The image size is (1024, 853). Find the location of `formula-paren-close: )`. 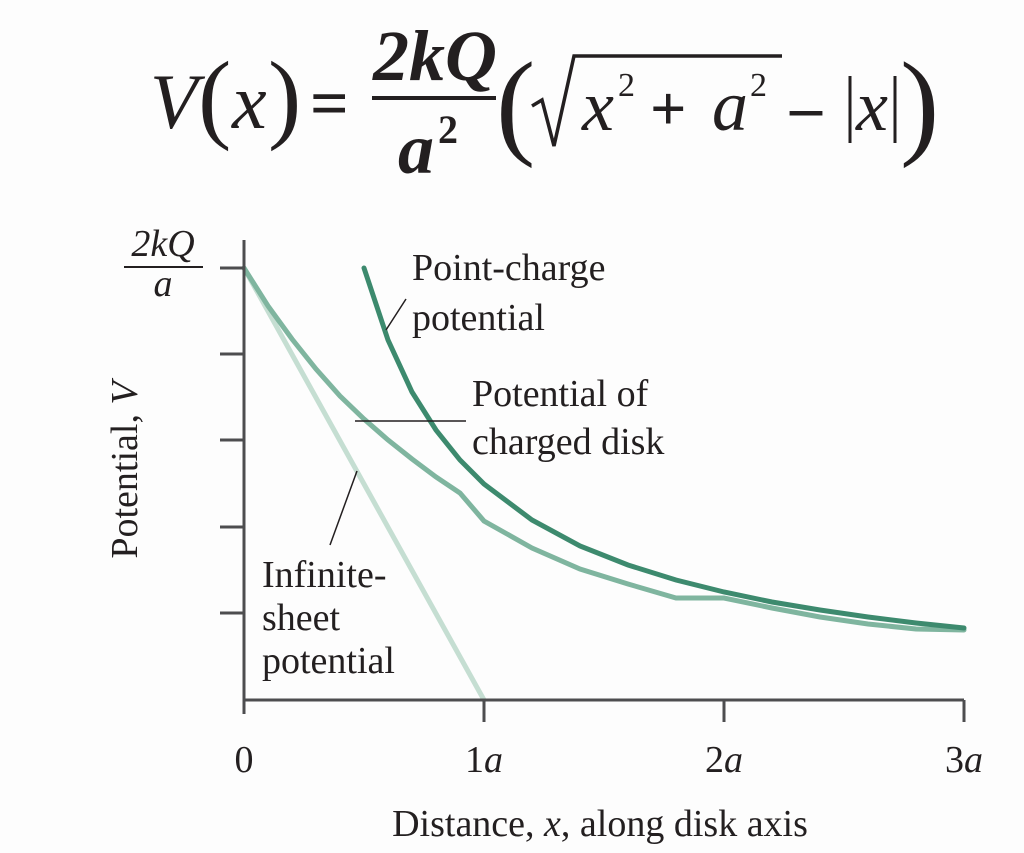

formula-paren-close: ) is located at coordinates (284, 96).